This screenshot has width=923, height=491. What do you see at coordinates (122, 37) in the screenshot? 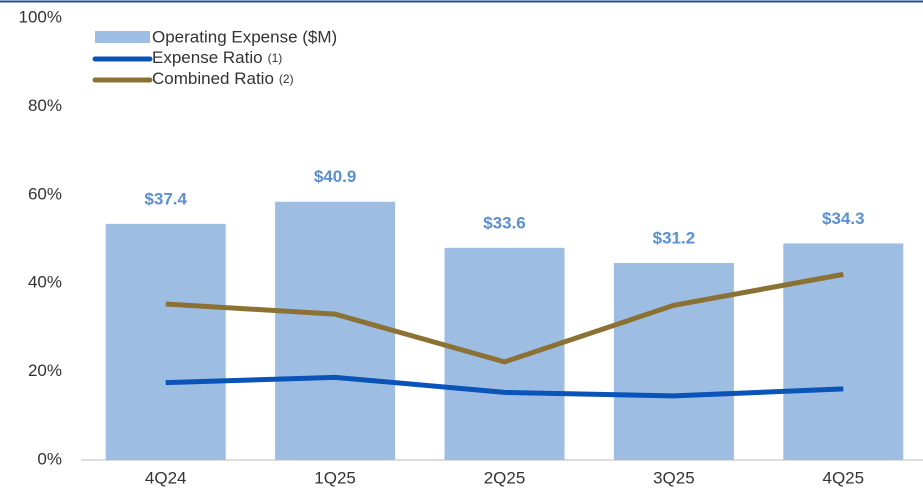
I see `legend-swatch` at bounding box center [122, 37].